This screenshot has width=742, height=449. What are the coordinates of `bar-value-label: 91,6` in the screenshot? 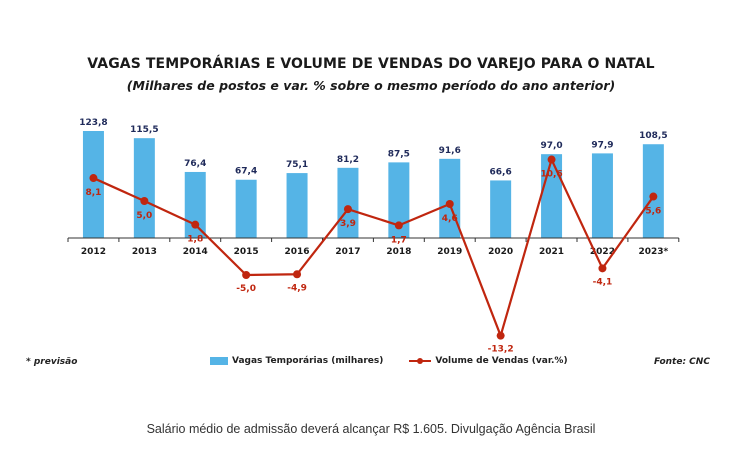 It's located at (450, 151).